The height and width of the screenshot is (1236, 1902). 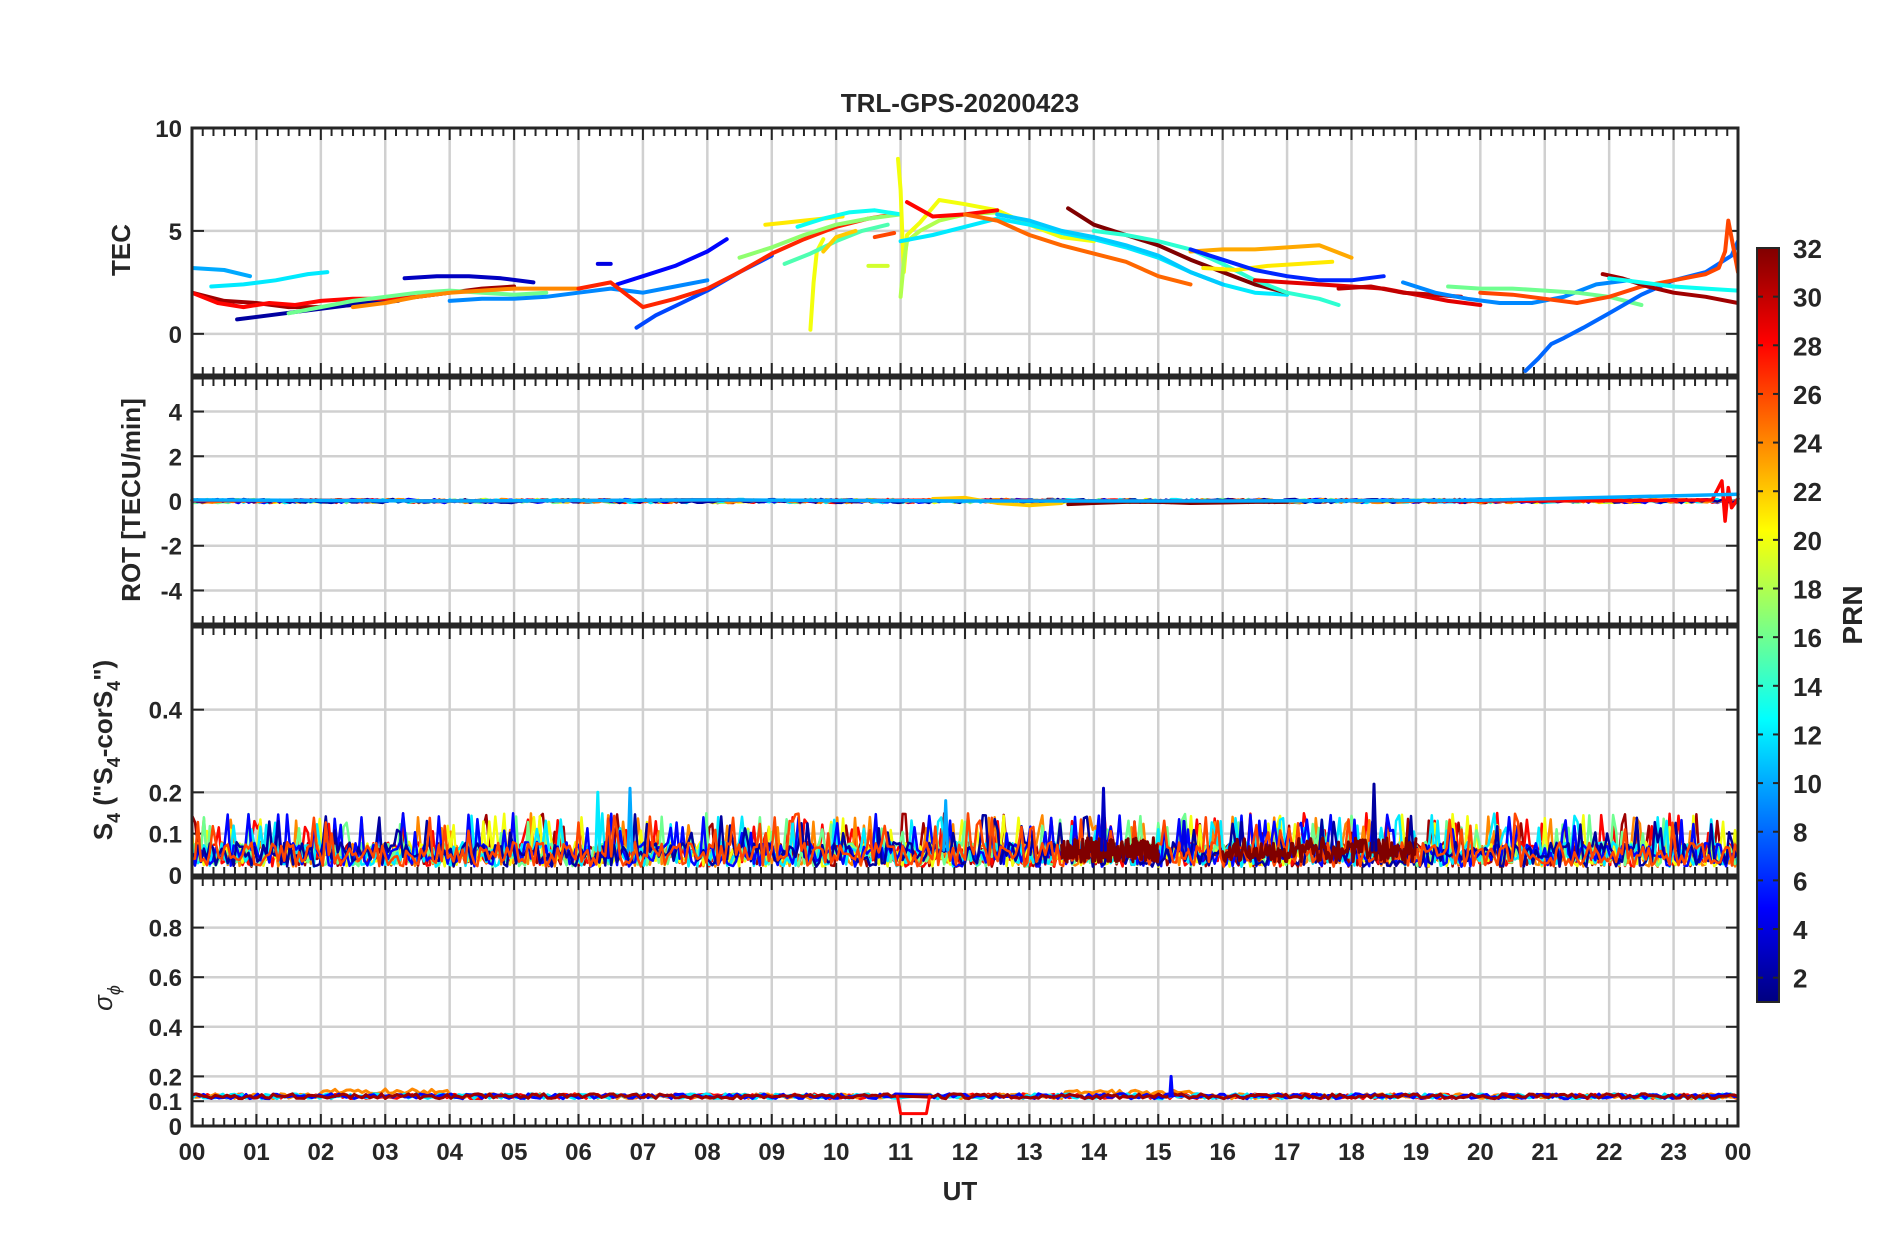 What do you see at coordinates (175, 457) in the screenshot?
I see `rot-ytick-label-3: 2` at bounding box center [175, 457].